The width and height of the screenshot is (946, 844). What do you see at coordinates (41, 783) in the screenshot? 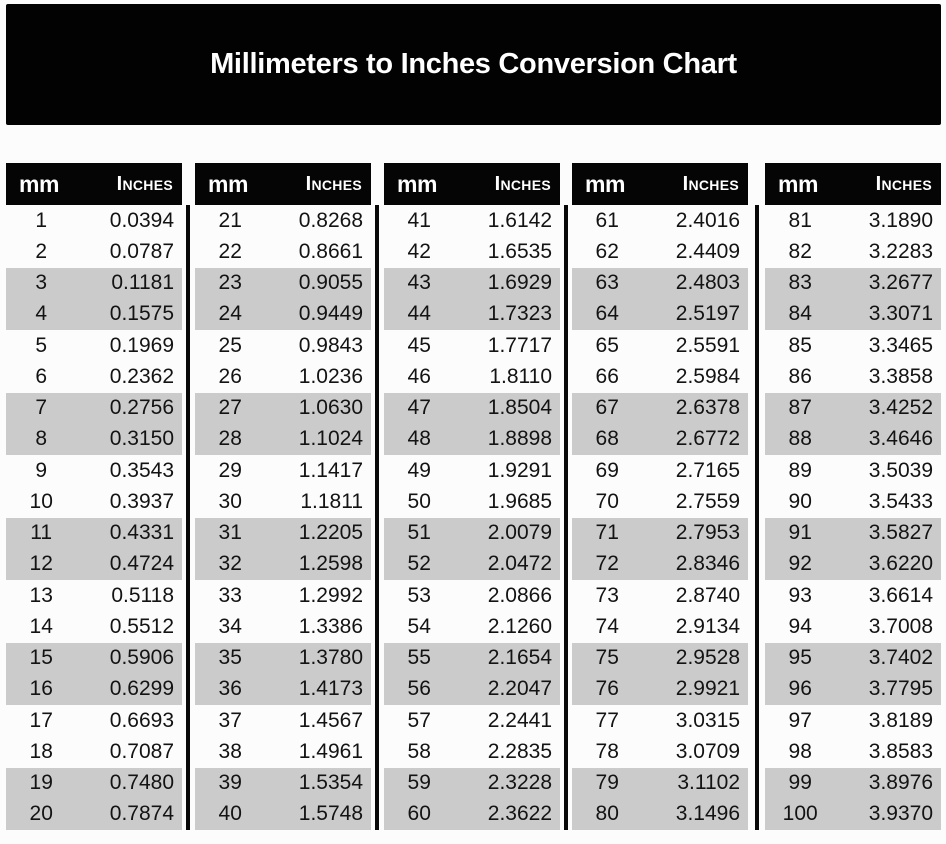
I see `mm-value: 19` at bounding box center [41, 783].